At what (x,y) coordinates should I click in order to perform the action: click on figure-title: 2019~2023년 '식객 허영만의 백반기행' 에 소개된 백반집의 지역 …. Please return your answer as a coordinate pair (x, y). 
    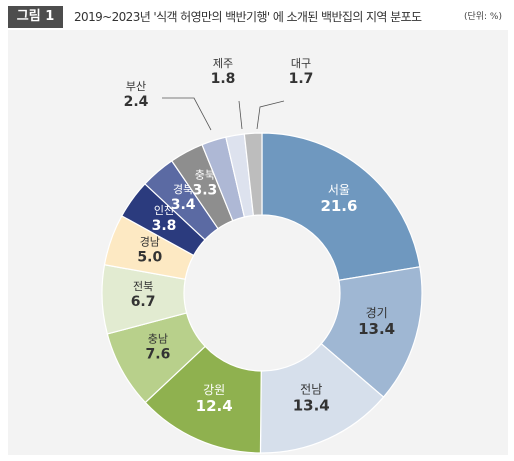
    Looking at the image, I should click on (248, 17).